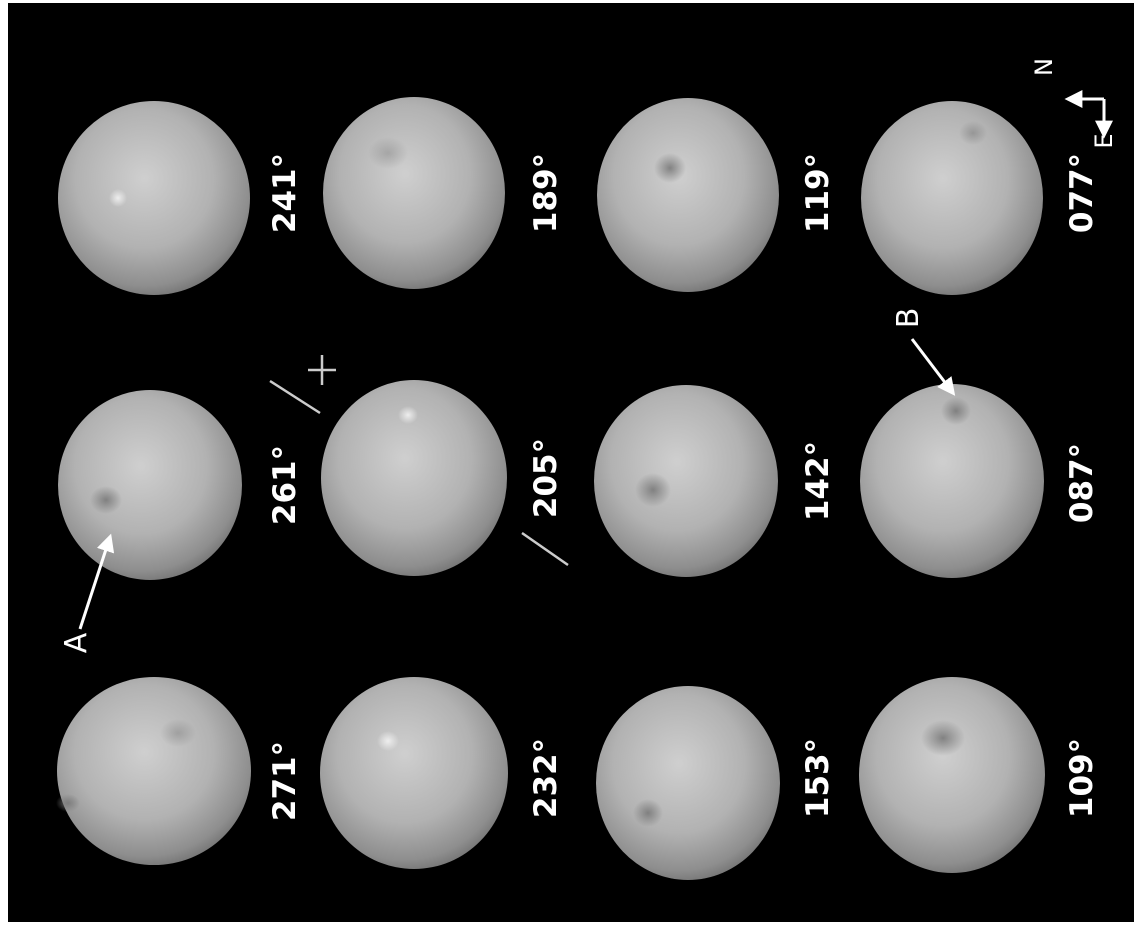 The image size is (1137, 946). I want to click on rotation-angle-label: 271°, so click(285, 781).